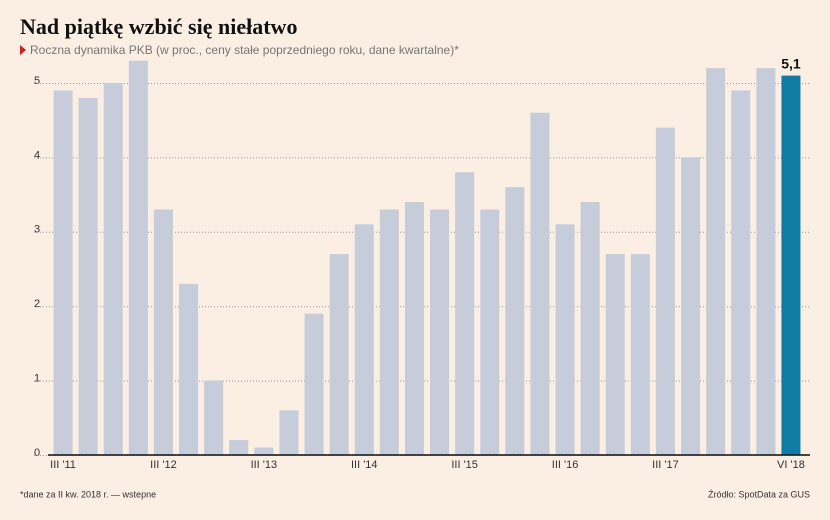  I want to click on x-tick-label: III '13, so click(264, 465).